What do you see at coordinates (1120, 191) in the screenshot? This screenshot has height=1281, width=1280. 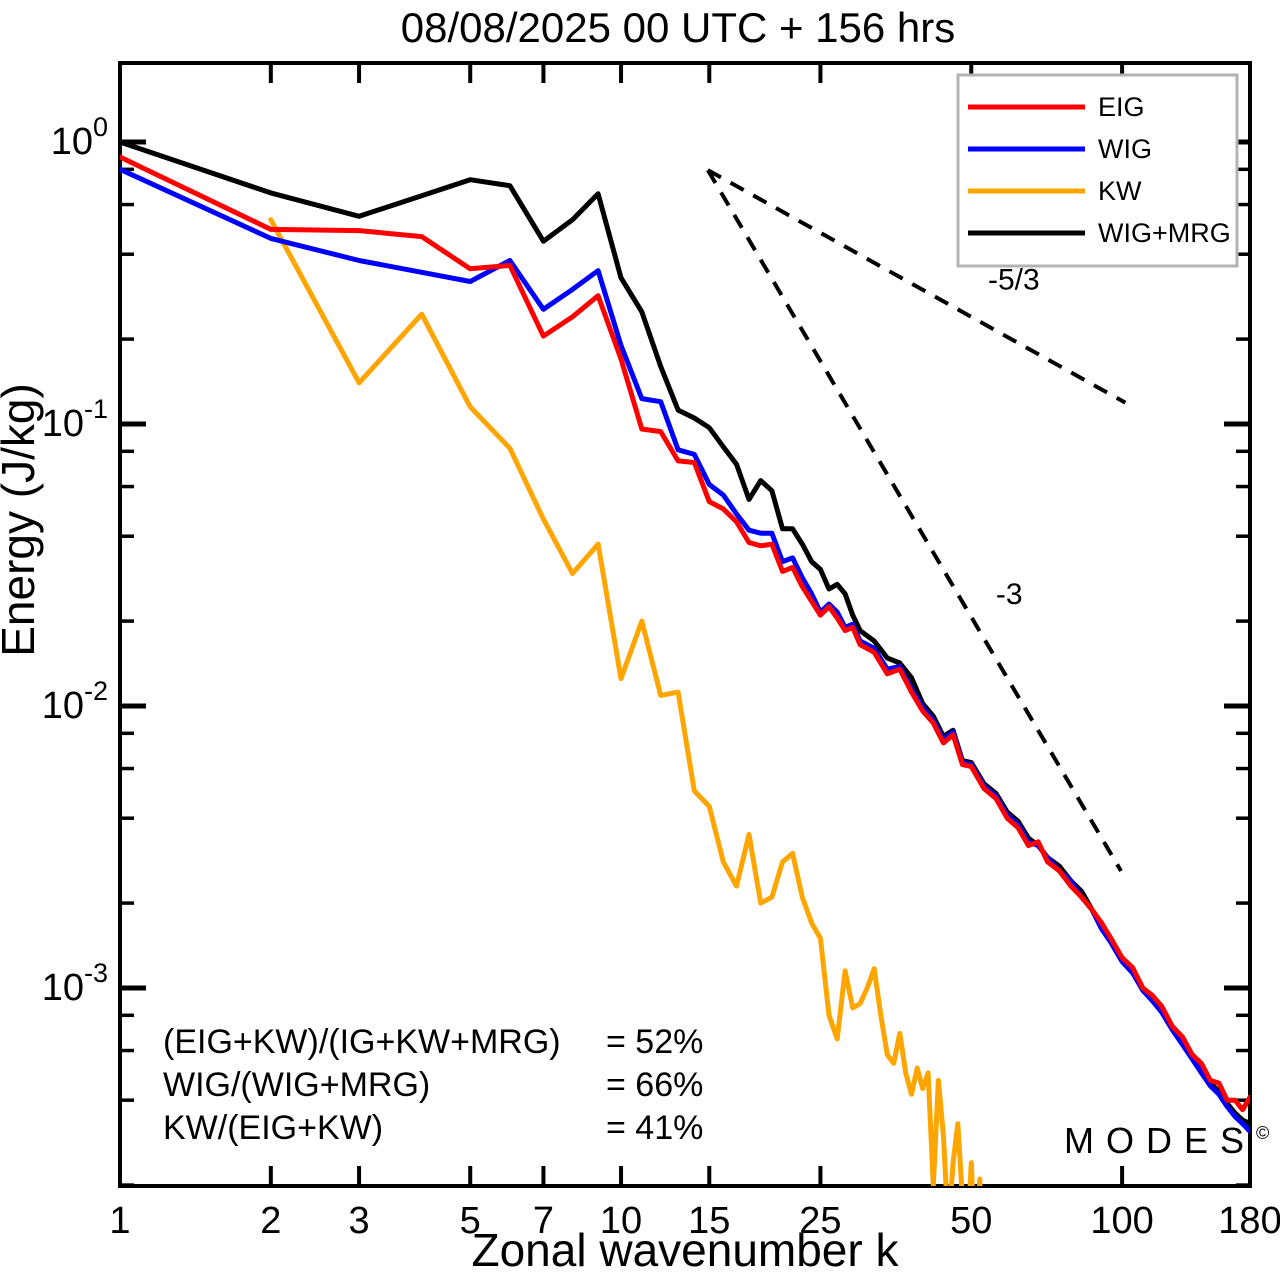 I see `legend-label-kw: KW` at bounding box center [1120, 191].